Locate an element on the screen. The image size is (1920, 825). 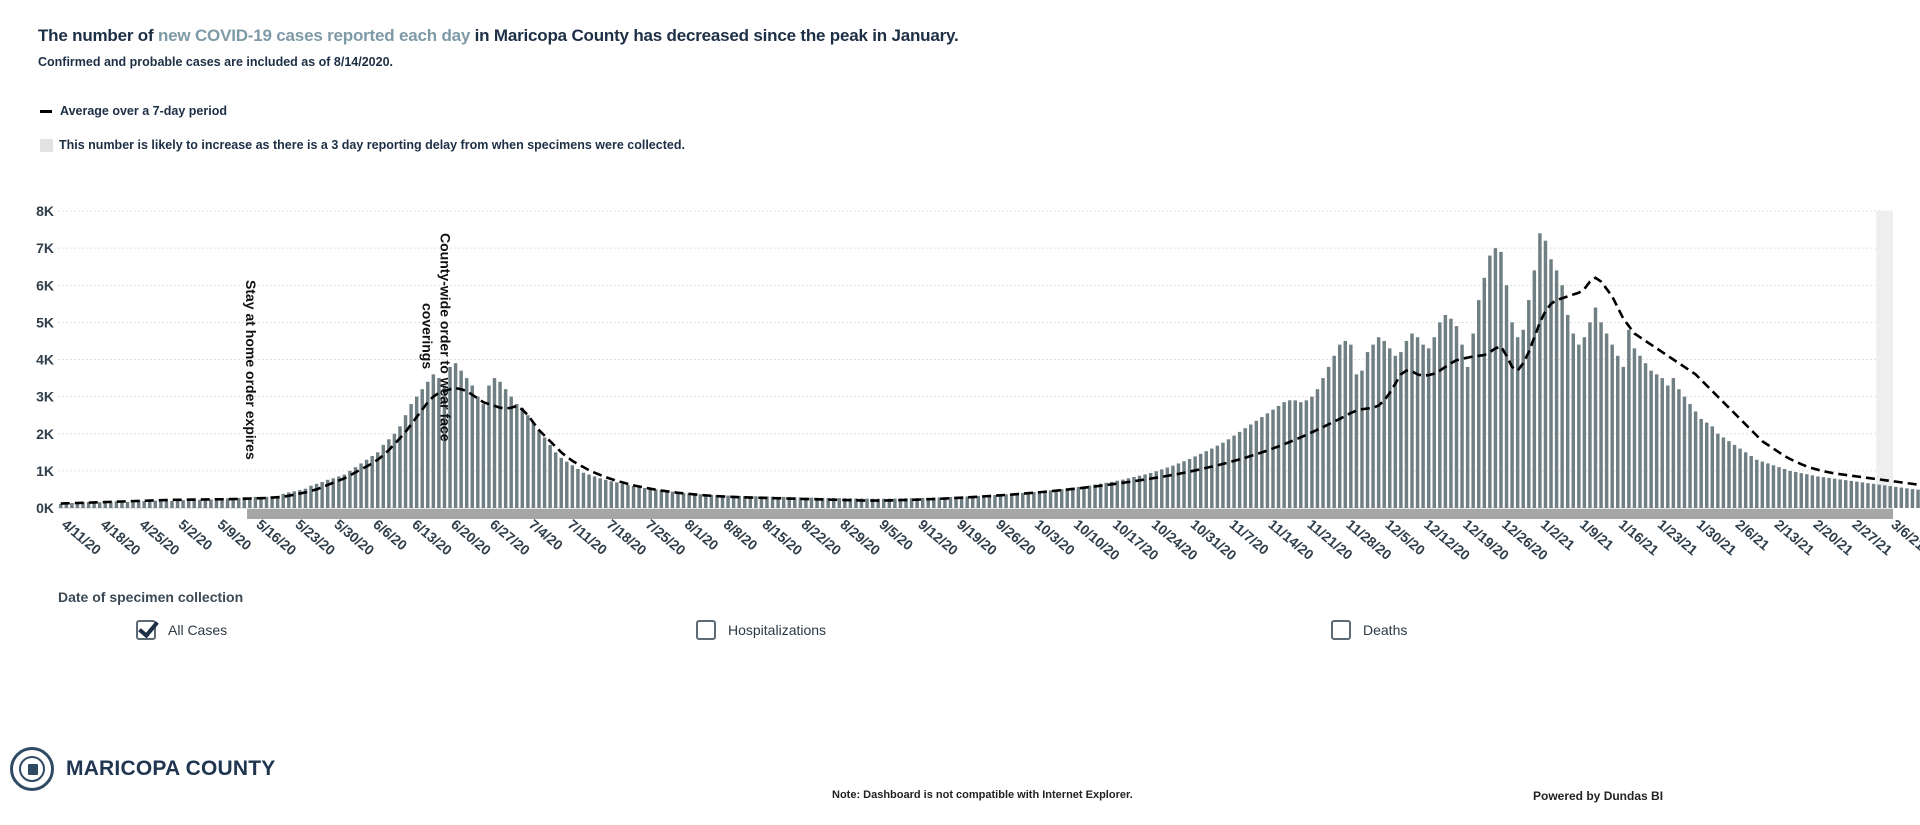
x-tick-label: 5/9/20 is located at coordinates (235, 534).